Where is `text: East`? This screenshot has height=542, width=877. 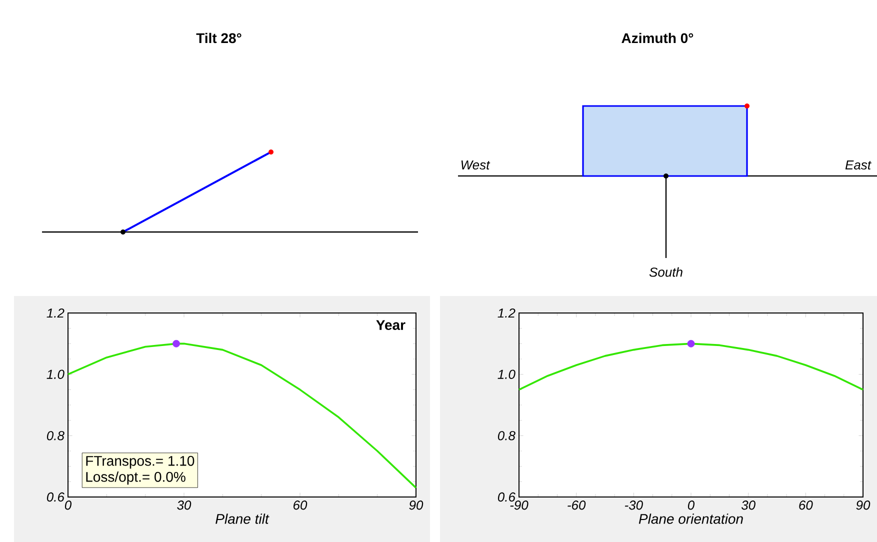
text: East is located at coordinates (858, 165).